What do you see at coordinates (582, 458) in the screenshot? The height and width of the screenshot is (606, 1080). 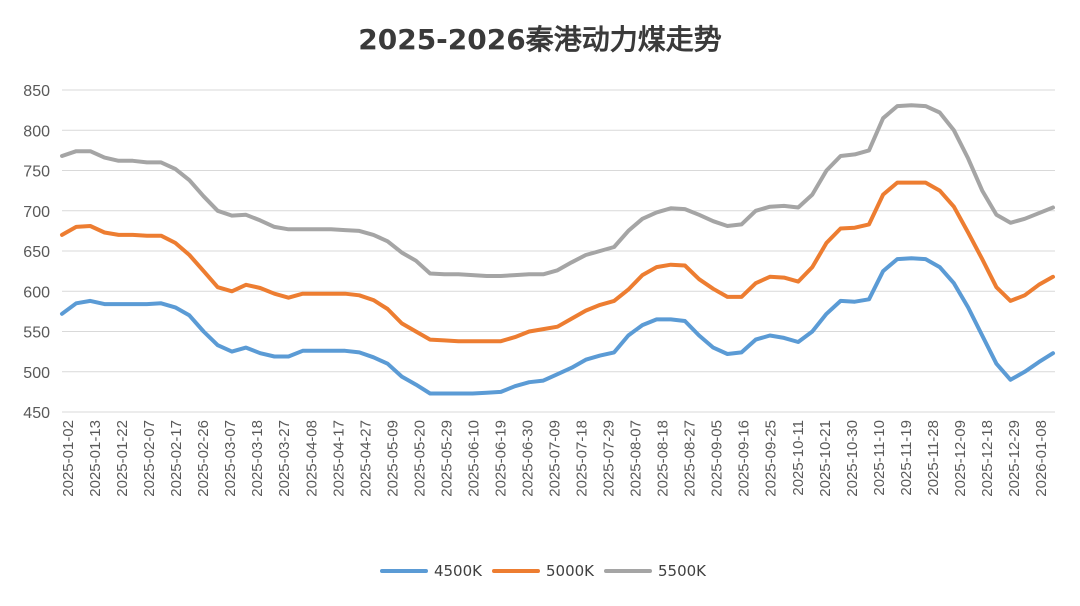 I see `x-tick-label: 2025-07-18` at bounding box center [582, 458].